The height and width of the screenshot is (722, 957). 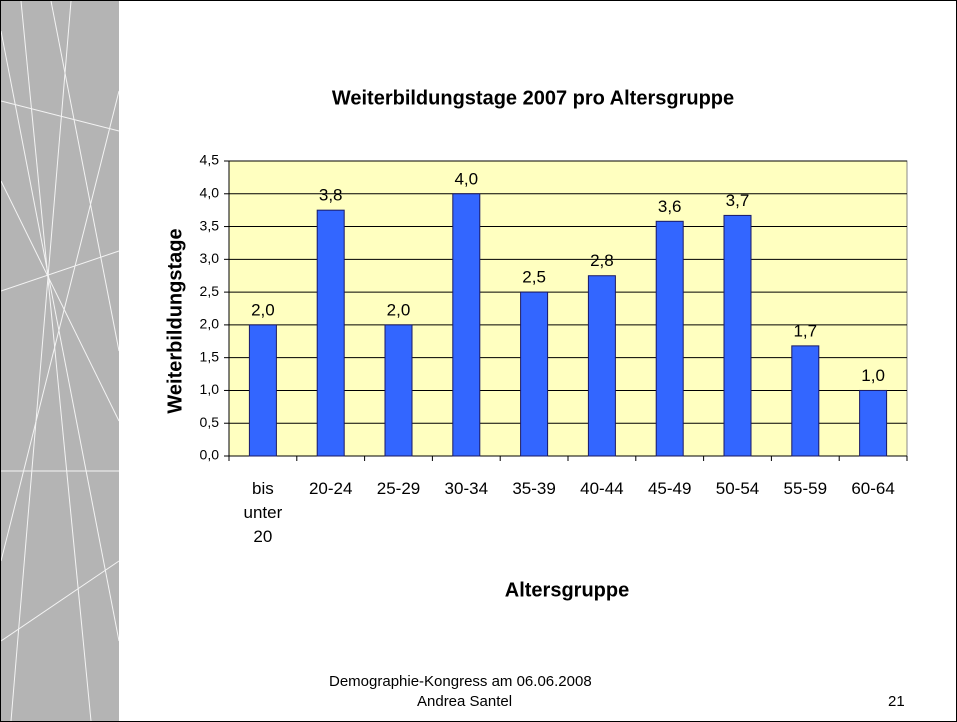 I want to click on y-tick-label: 4,5, so click(x=210, y=160).